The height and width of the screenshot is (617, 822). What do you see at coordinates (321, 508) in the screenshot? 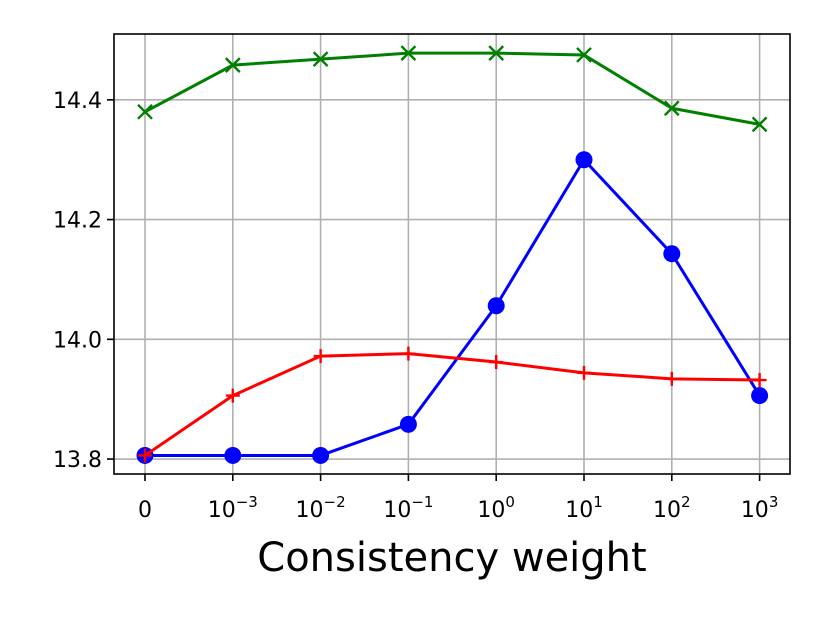
I see `x-tick-label: 10⁻²` at bounding box center [321, 508].